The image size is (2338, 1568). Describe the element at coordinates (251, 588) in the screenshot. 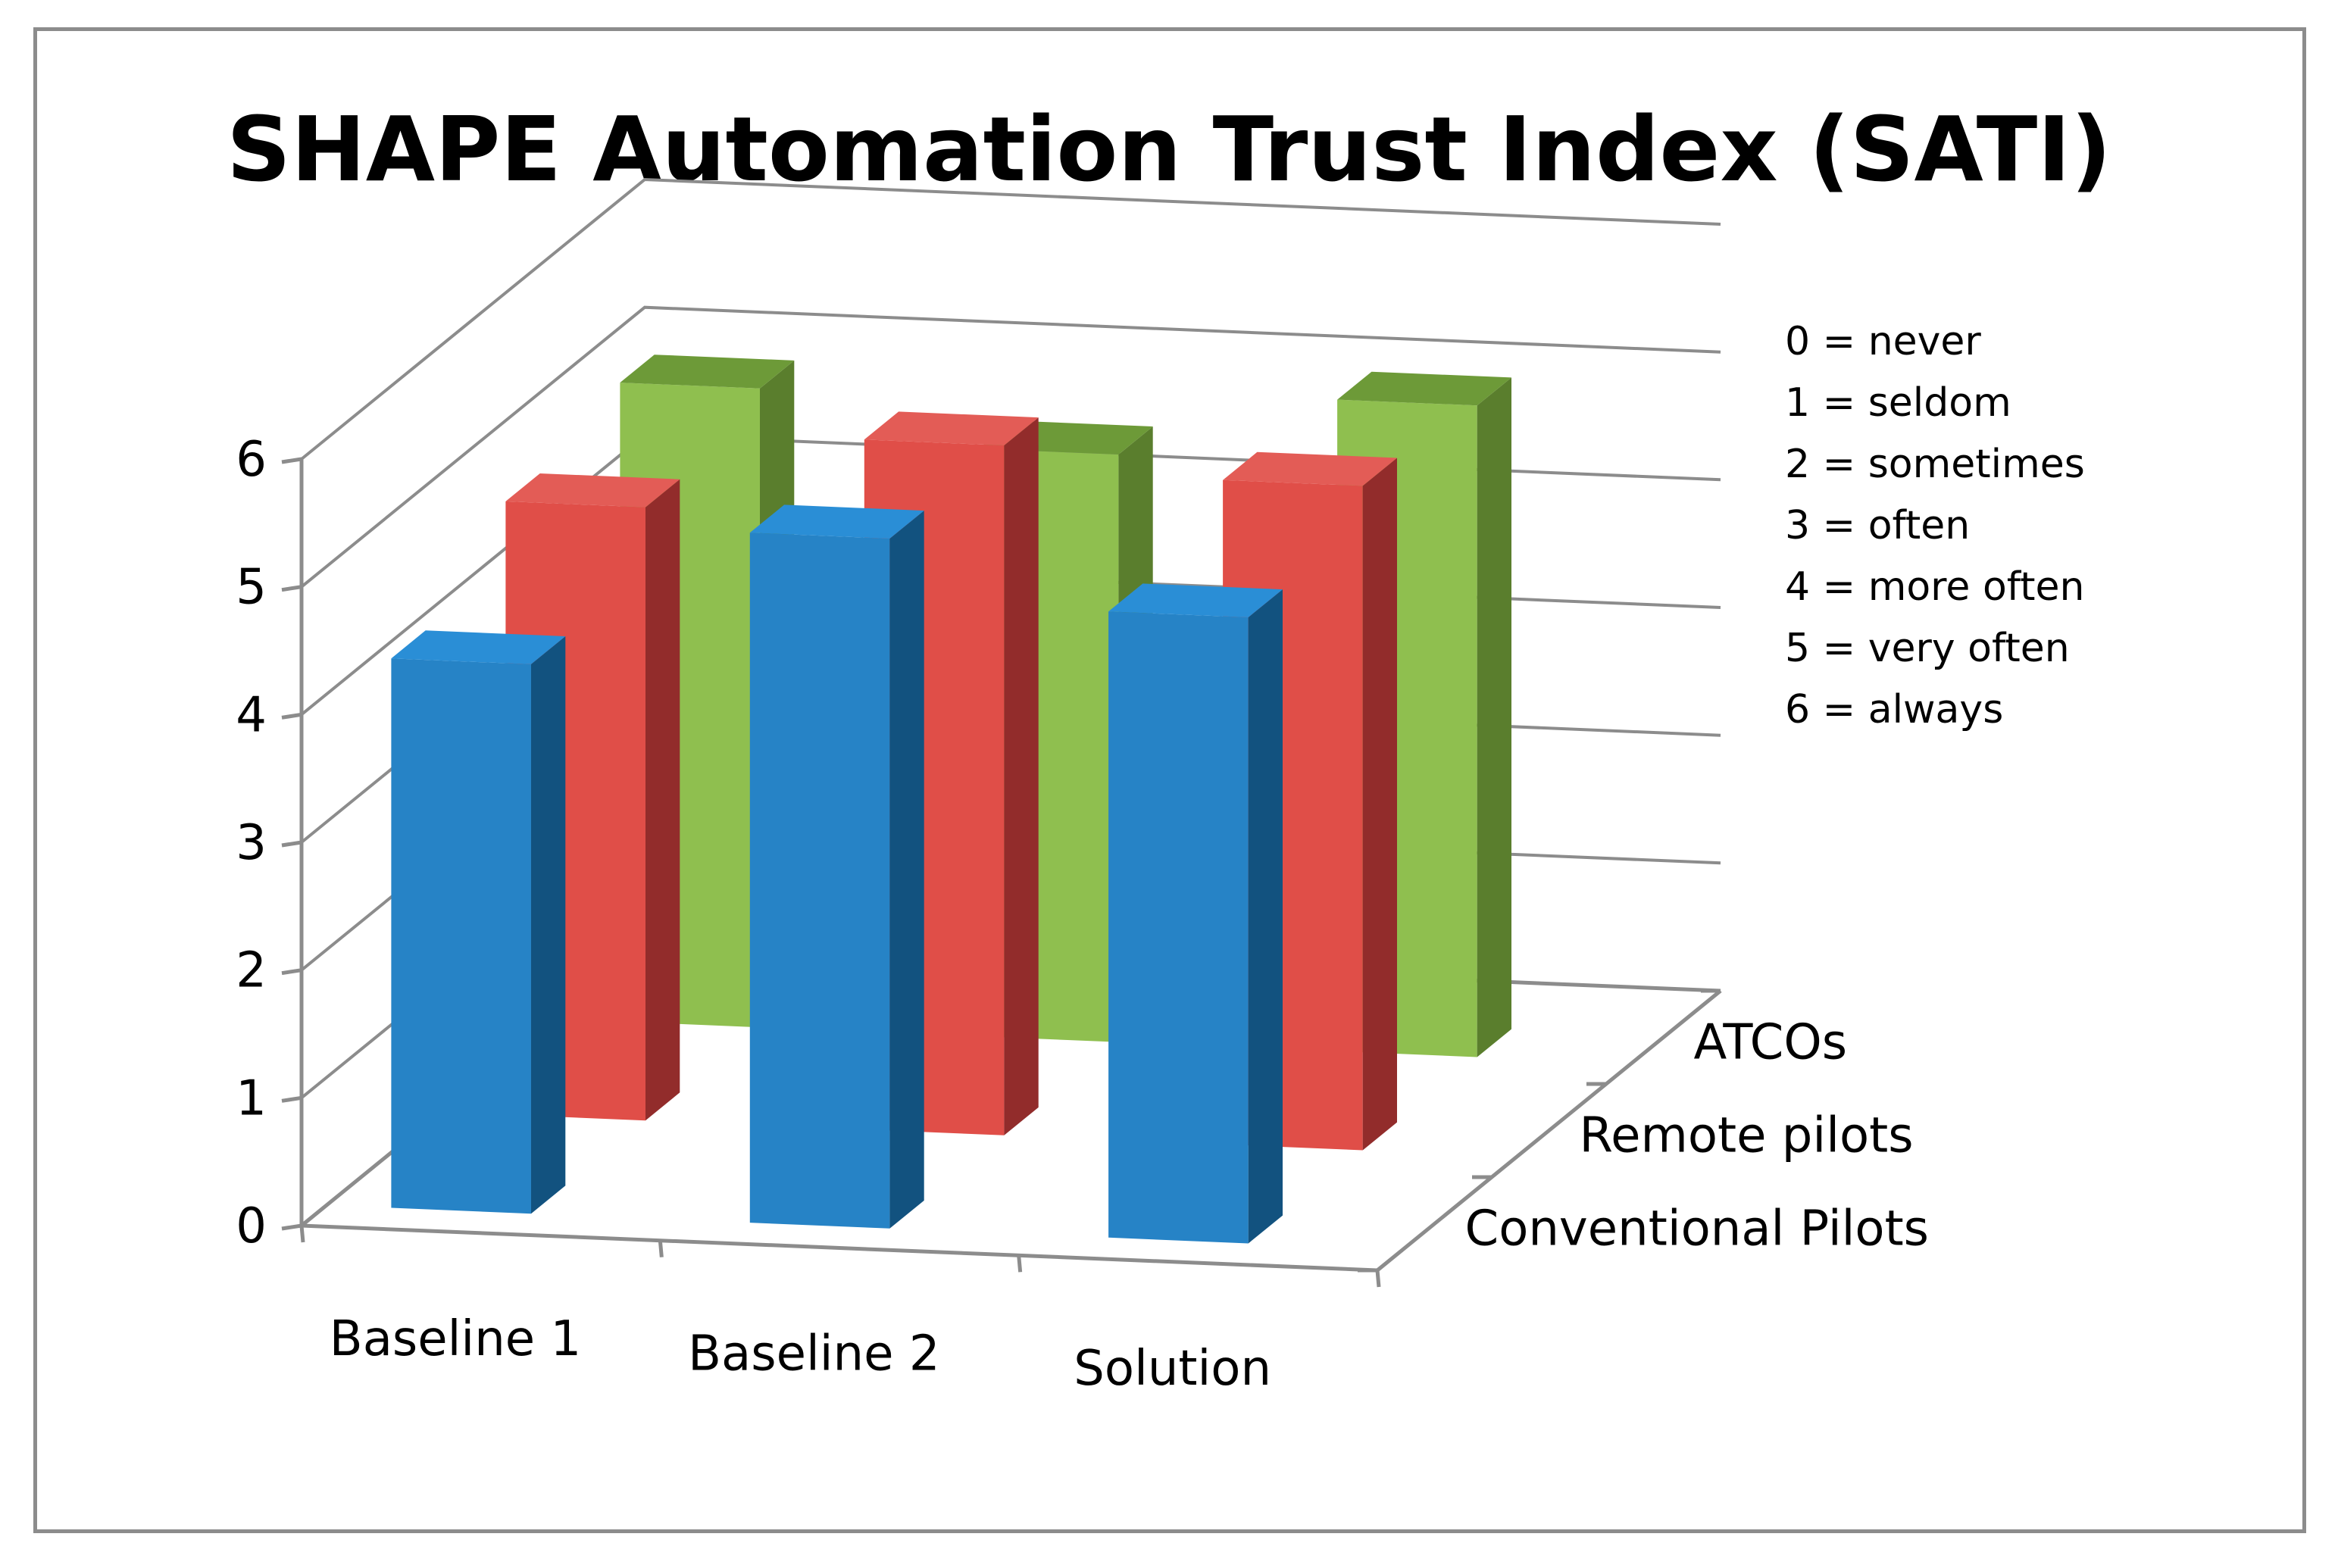

I see `y-tick-label-5: 5` at that location.